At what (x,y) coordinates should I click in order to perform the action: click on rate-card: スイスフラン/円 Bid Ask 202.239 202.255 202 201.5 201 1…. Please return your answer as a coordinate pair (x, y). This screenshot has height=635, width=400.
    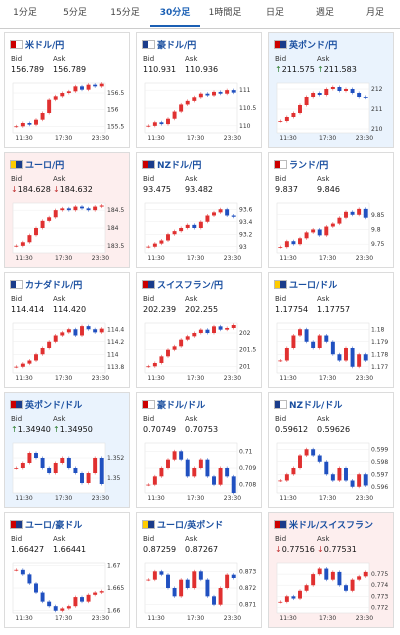
    Looking at the image, I should click on (199, 330).